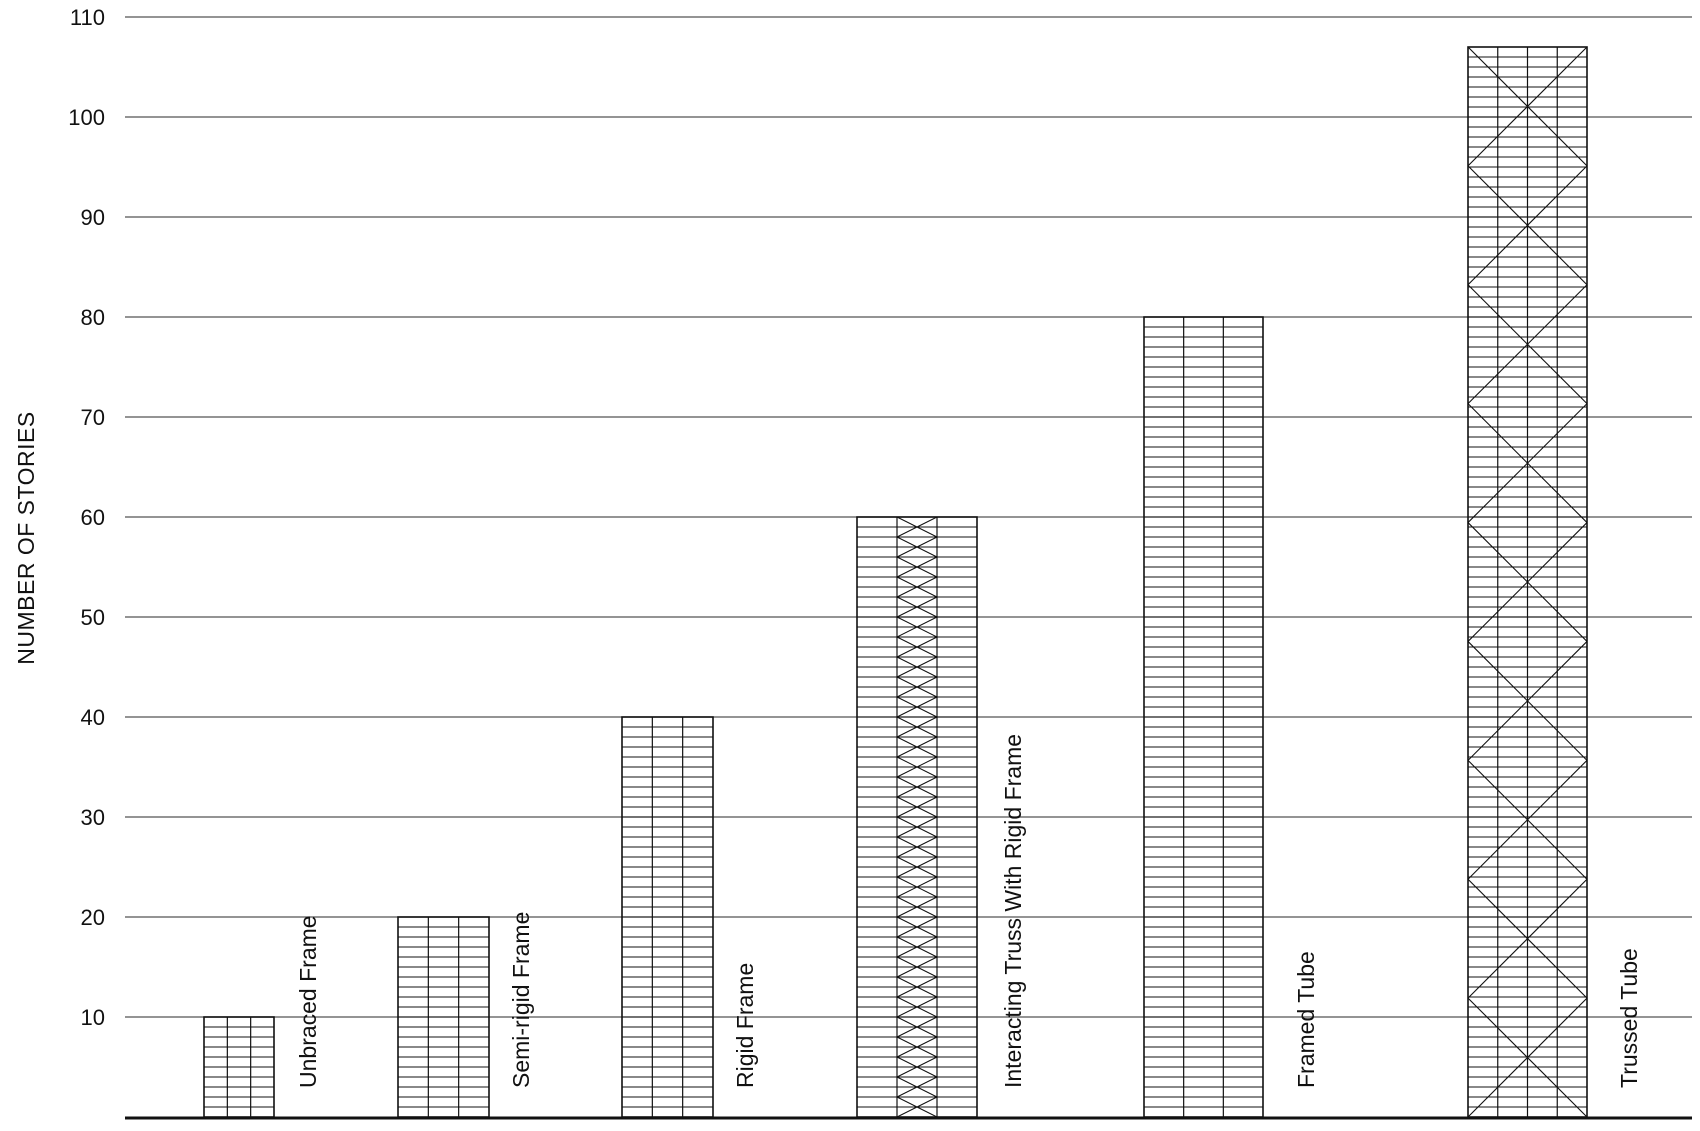 The image size is (1700, 1131). What do you see at coordinates (521, 1000) in the screenshot?
I see `category-label: Semi-rigid Frame` at bounding box center [521, 1000].